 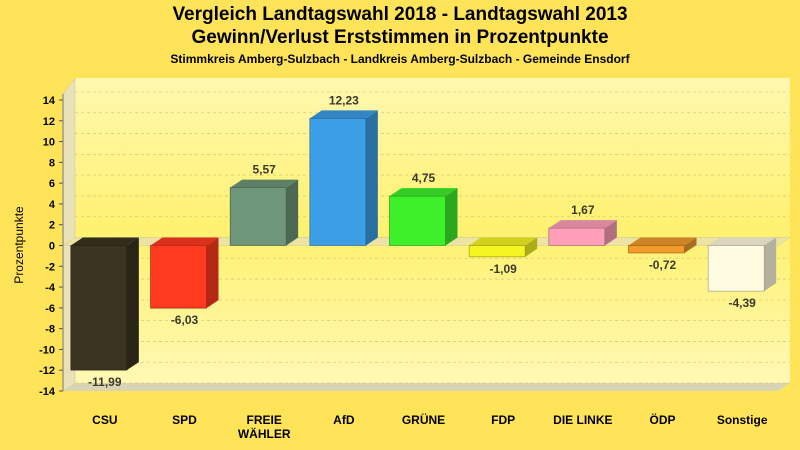 What do you see at coordinates (503, 420) in the screenshot?
I see `x-category-label: FDP` at bounding box center [503, 420].